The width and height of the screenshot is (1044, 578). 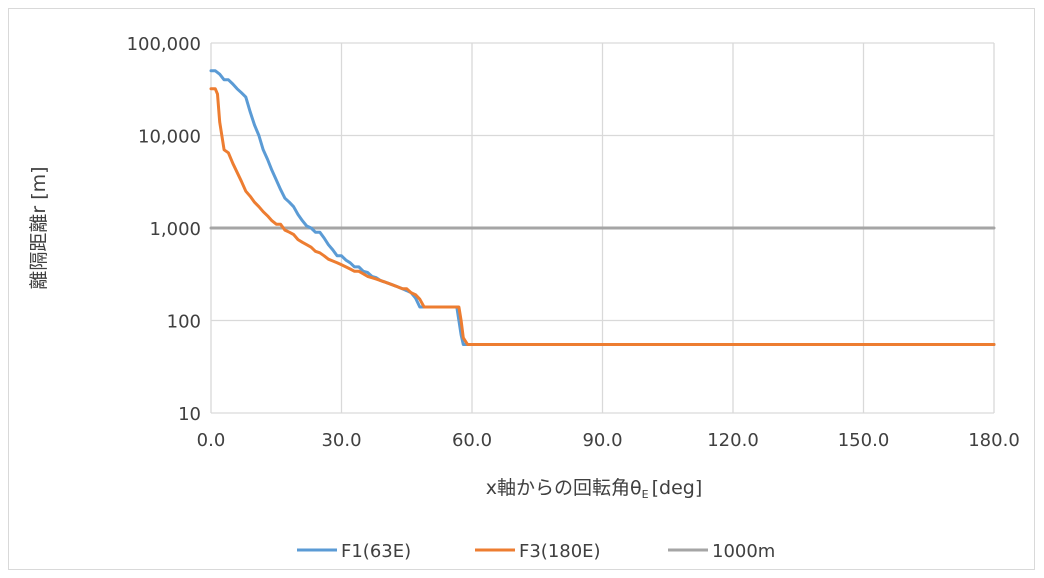 What do you see at coordinates (472, 440) in the screenshot?
I see `x-tick-label: 60.0` at bounding box center [472, 440].